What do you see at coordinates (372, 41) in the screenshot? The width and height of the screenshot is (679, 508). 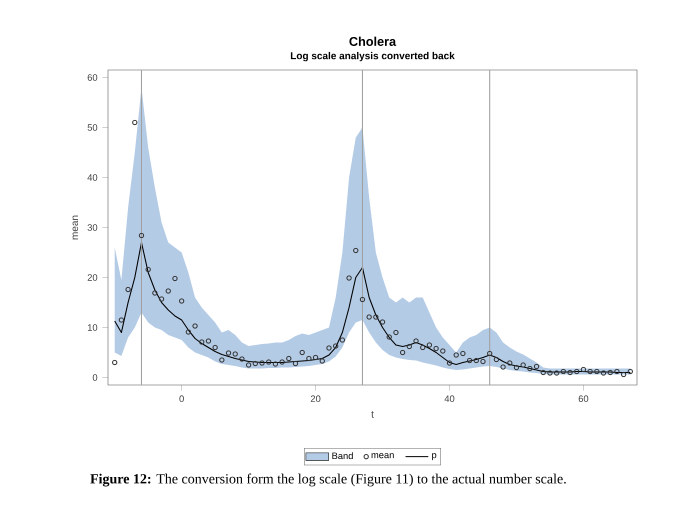 I see `chart-title: Cholera` at bounding box center [372, 41].